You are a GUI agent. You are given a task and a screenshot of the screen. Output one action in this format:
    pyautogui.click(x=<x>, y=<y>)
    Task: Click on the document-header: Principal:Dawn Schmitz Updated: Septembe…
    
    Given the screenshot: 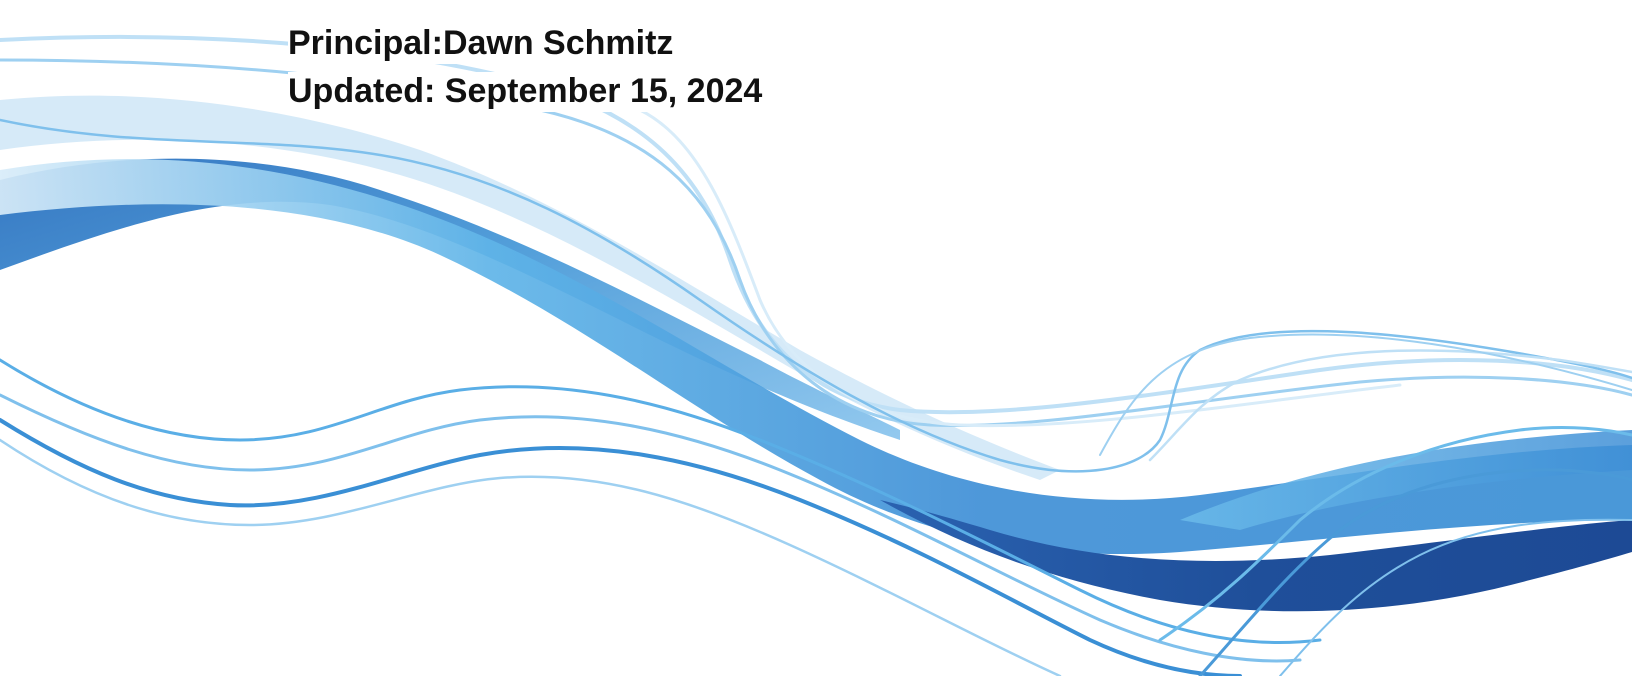 What is the action you would take?
    pyautogui.click(x=527, y=68)
    